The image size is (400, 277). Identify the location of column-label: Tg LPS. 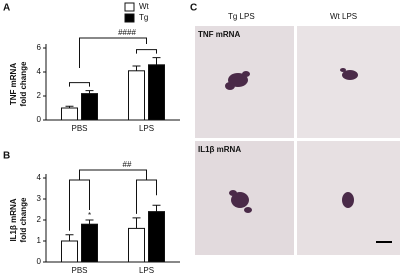
(241, 16).